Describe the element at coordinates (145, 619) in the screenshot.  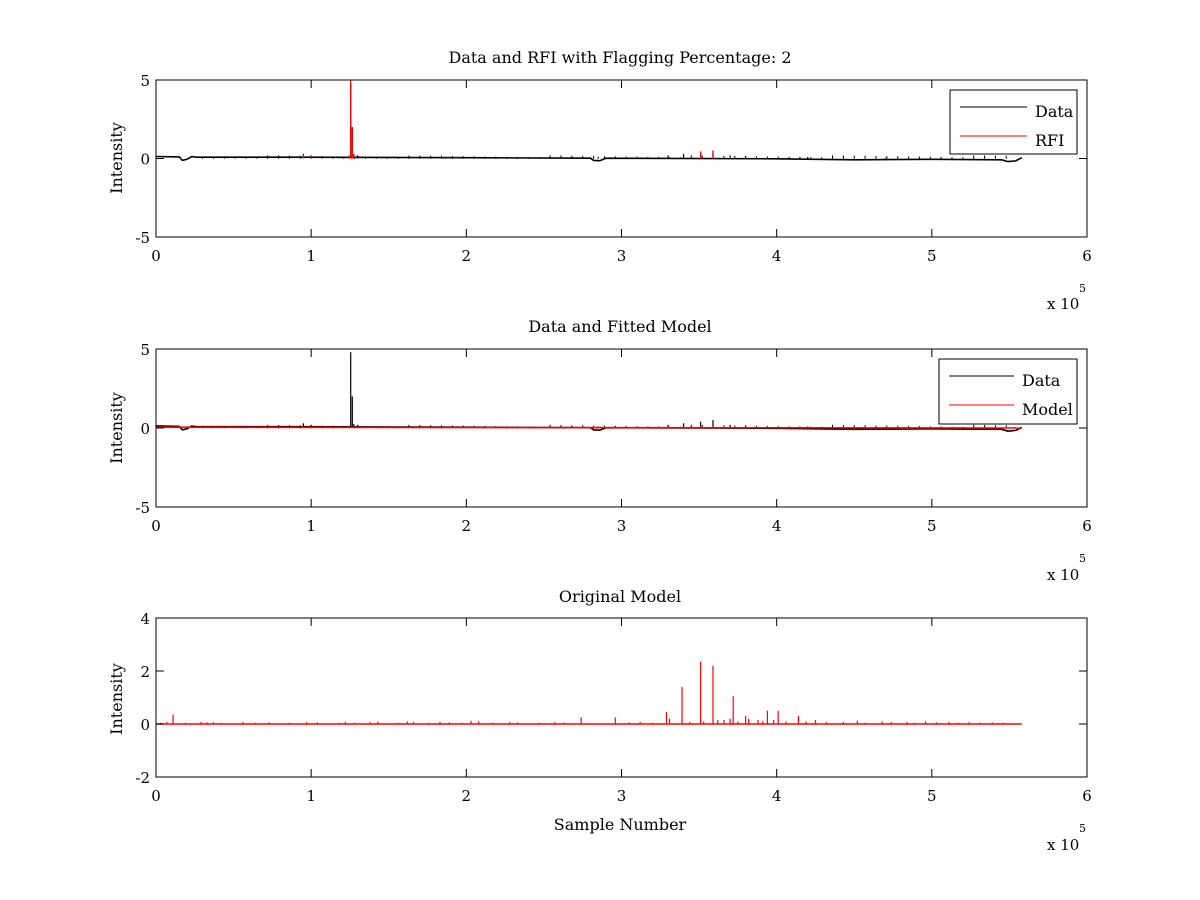
I see `y-tick-label: 4` at that location.